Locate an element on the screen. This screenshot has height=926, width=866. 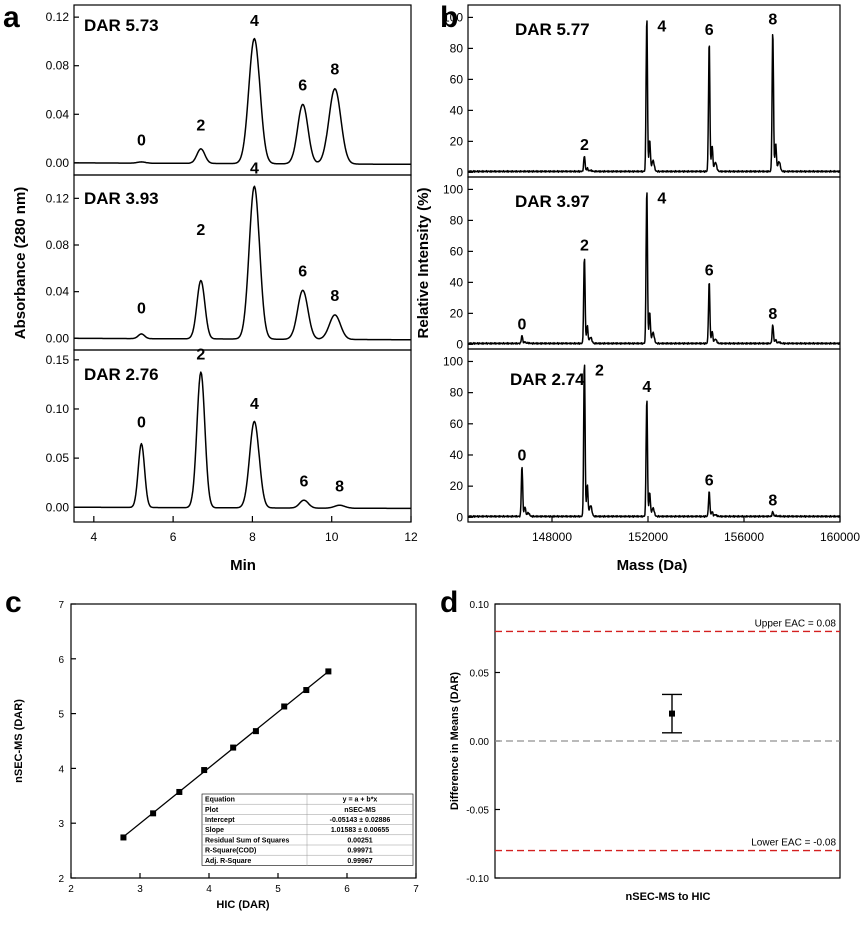
panel-b-peak-label: 4 is located at coordinates (661, 198).